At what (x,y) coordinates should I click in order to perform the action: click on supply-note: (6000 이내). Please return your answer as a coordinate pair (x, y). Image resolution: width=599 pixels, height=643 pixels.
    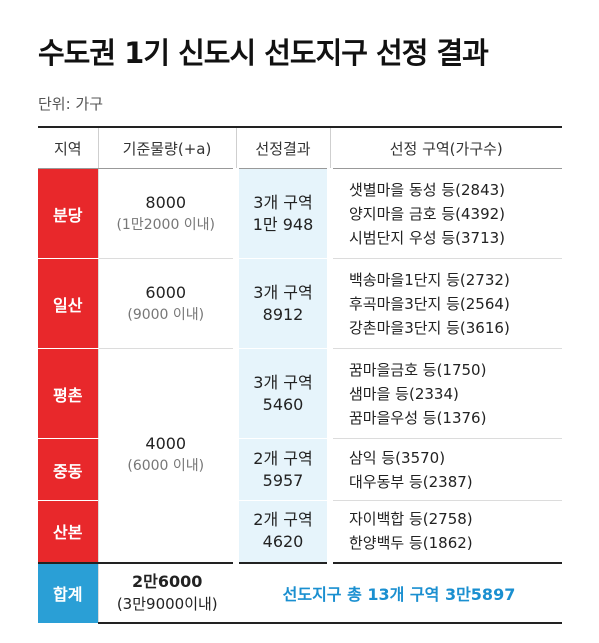
    Looking at the image, I should click on (166, 466).